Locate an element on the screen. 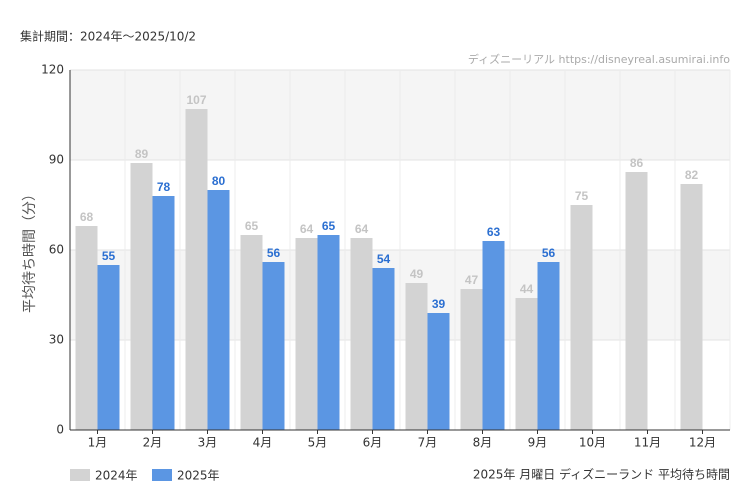 The height and width of the screenshot is (500, 750). x-tick-label: 4月 is located at coordinates (263, 443).